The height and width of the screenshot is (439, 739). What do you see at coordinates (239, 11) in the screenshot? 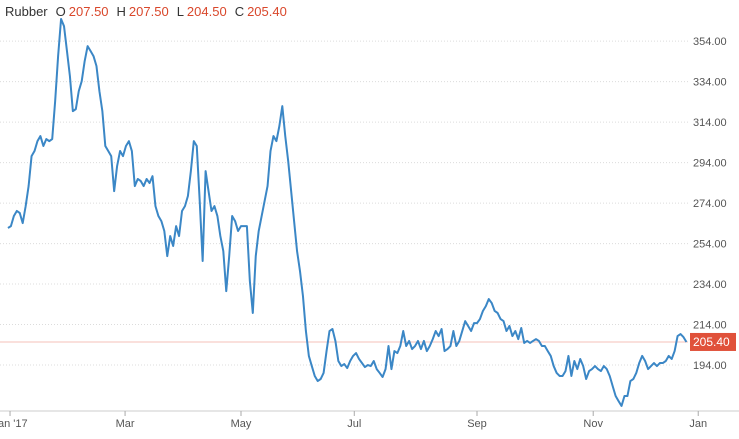
I see `ohlc-name: C` at bounding box center [239, 11].